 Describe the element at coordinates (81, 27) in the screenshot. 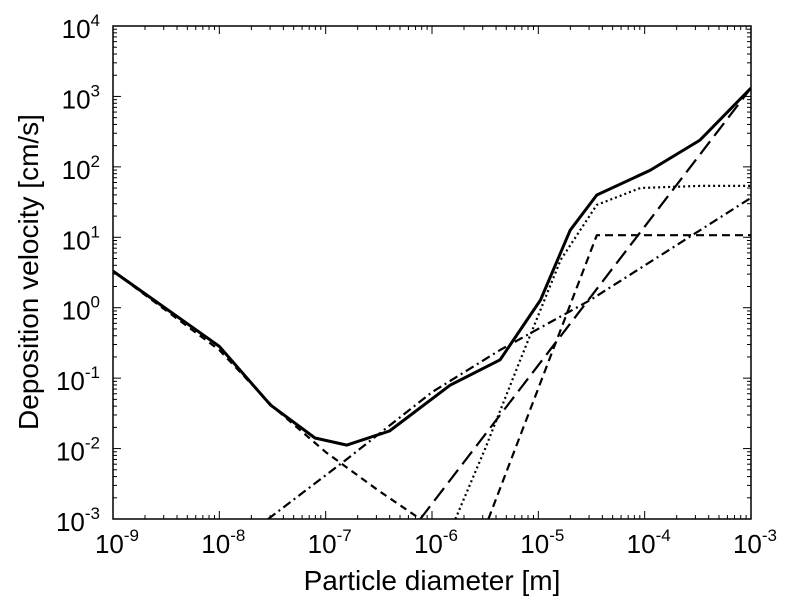

I see `y-tick-label: 10⁴` at that location.